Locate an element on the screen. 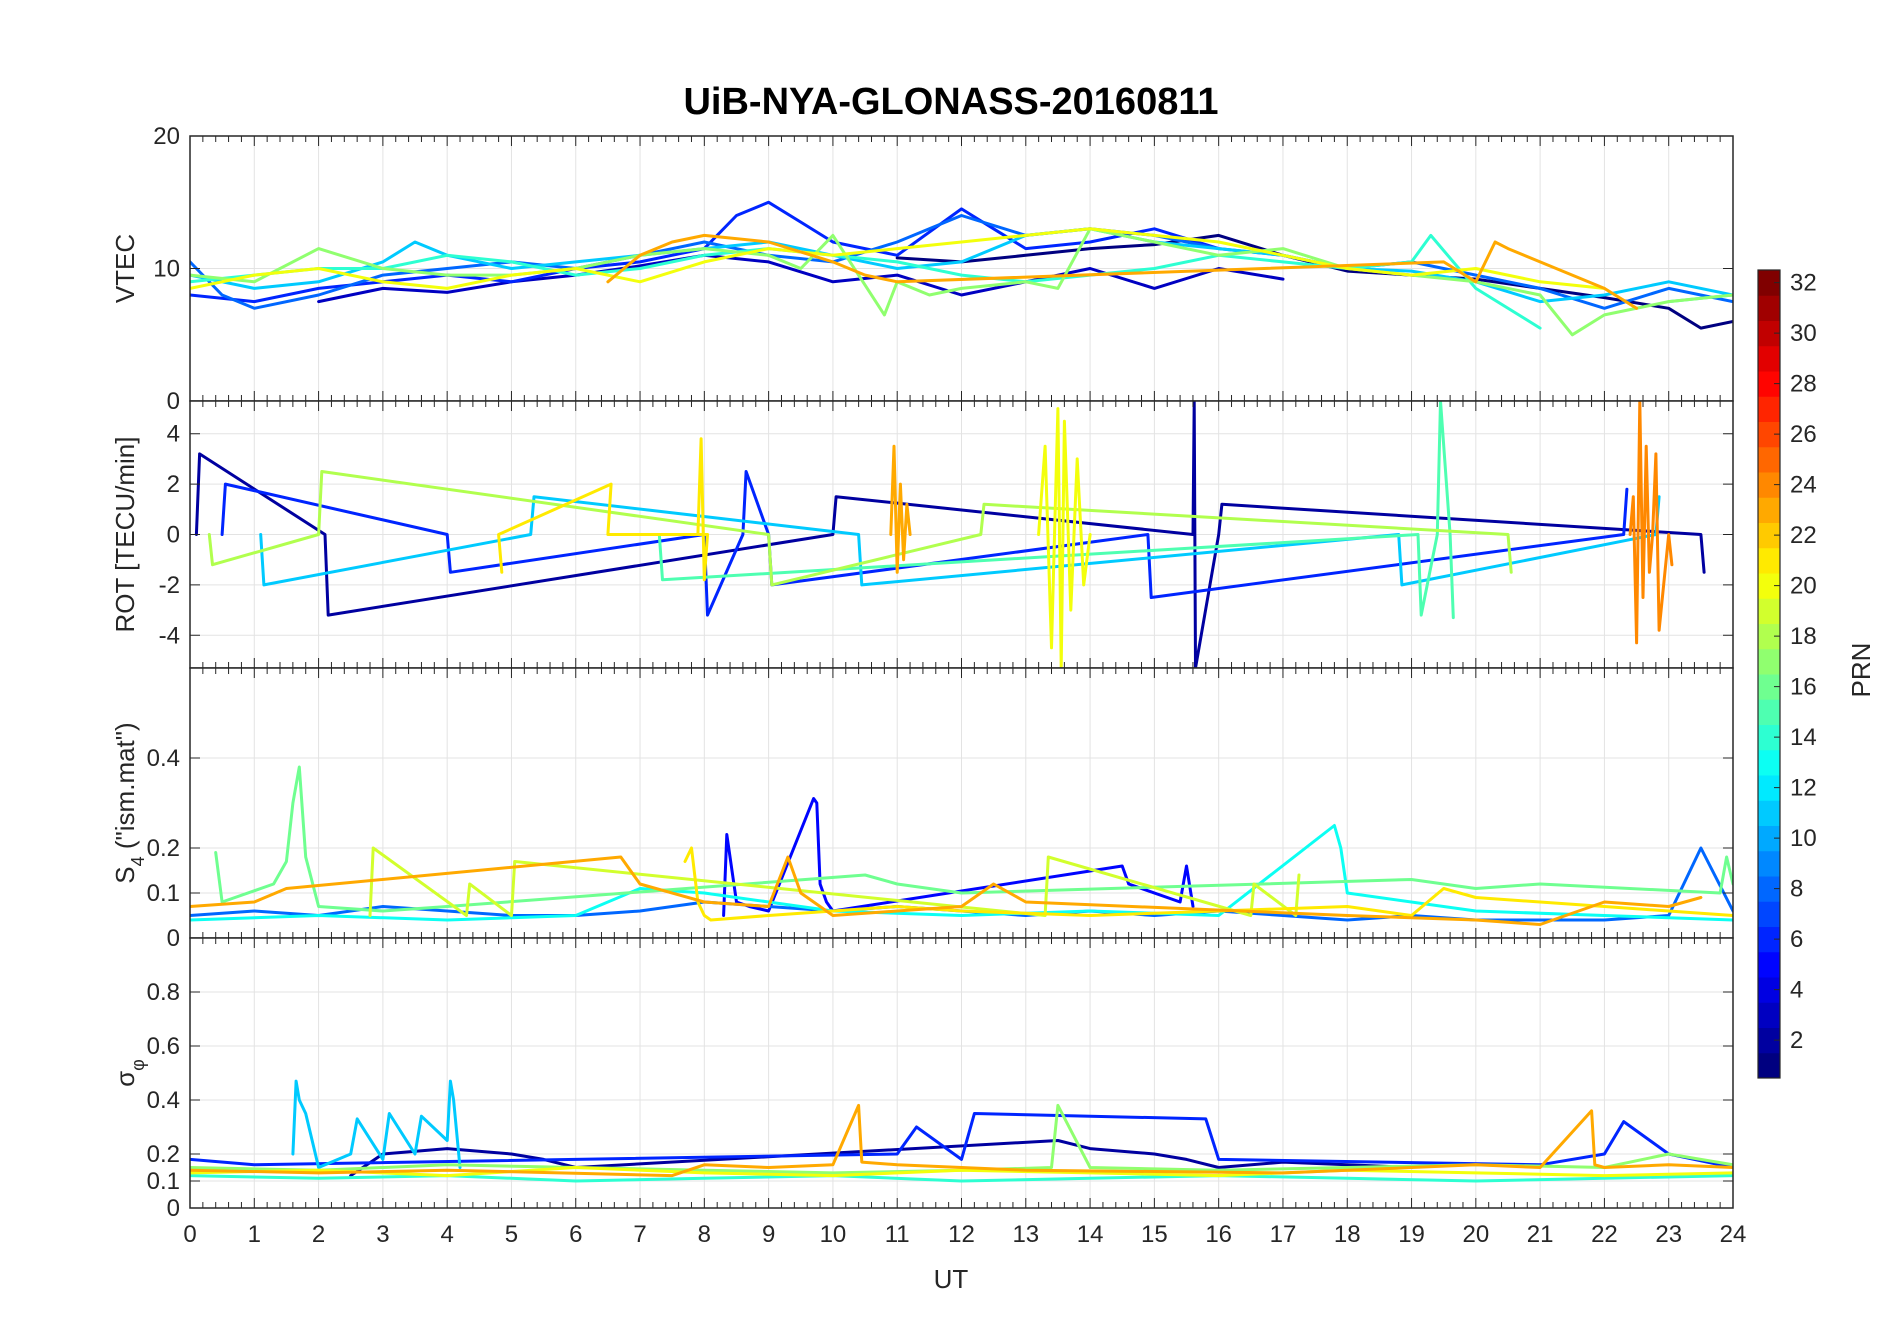 The width and height of the screenshot is (1902, 1330). x-tick-label: 9 is located at coordinates (768, 1234).